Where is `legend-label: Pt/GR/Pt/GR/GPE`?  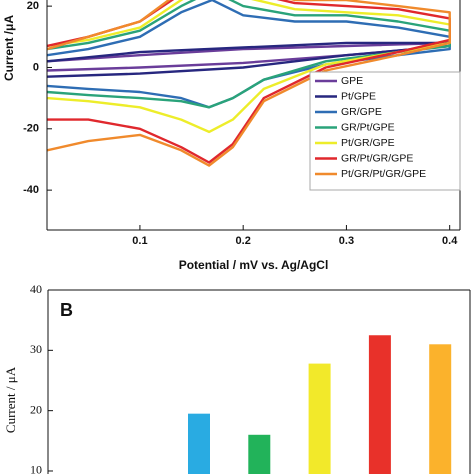 legend-label: Pt/GR/Pt/GR/GPE is located at coordinates (383, 174).